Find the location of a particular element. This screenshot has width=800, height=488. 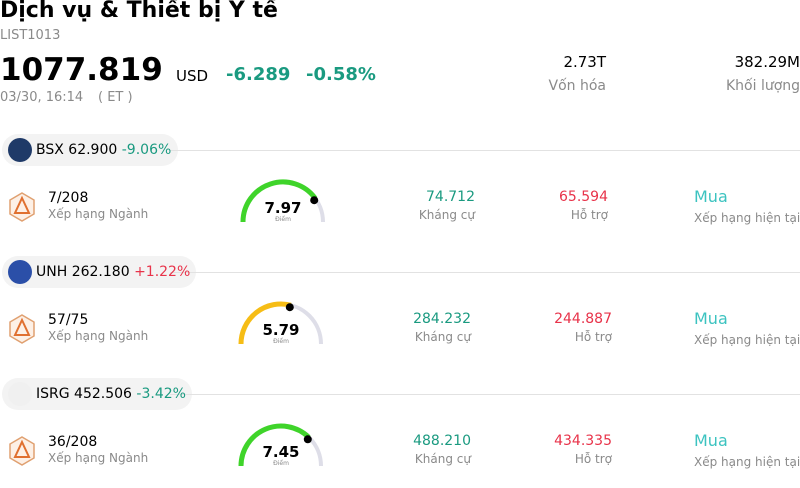

ticker: ISRG is located at coordinates (53, 394).